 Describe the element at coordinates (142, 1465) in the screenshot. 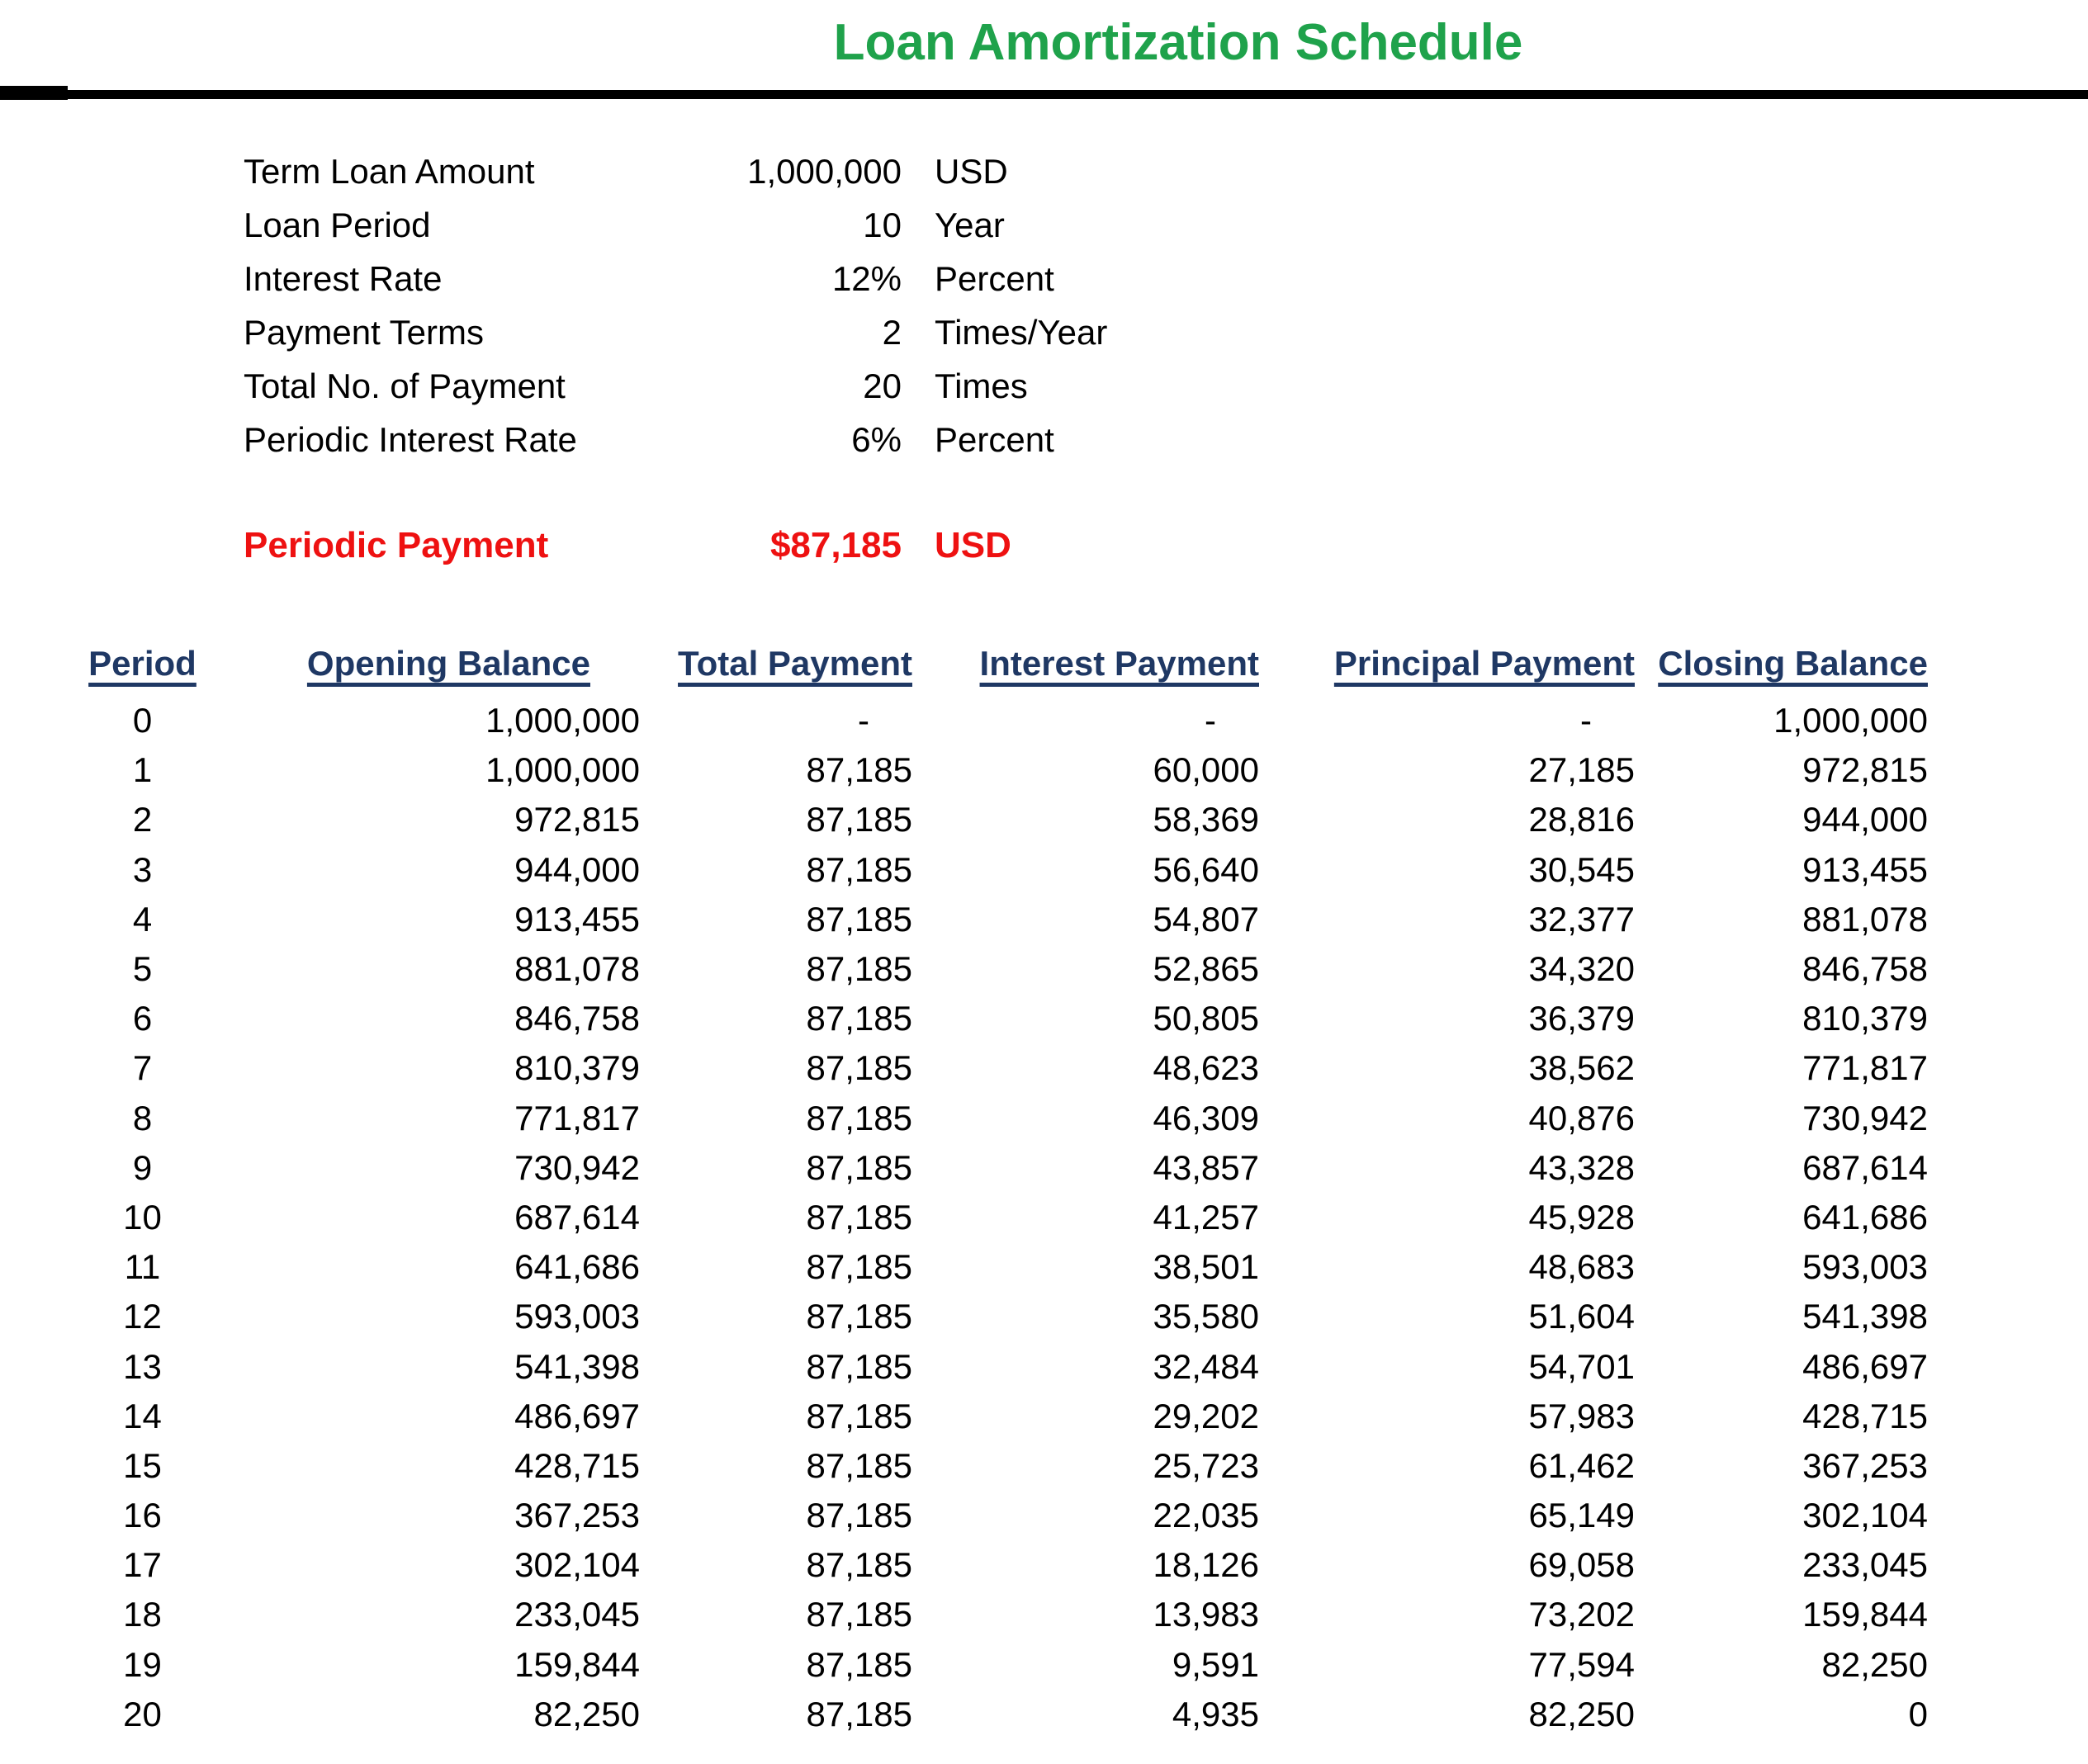

I see `cell-period: 15` at that location.